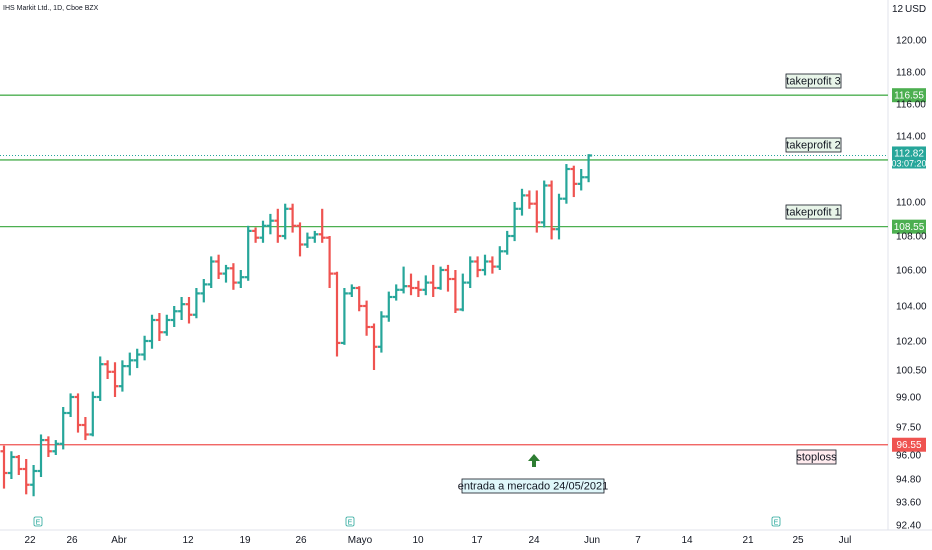  What do you see at coordinates (477, 540) in the screenshot?
I see `x-tick-label: 17` at bounding box center [477, 540].